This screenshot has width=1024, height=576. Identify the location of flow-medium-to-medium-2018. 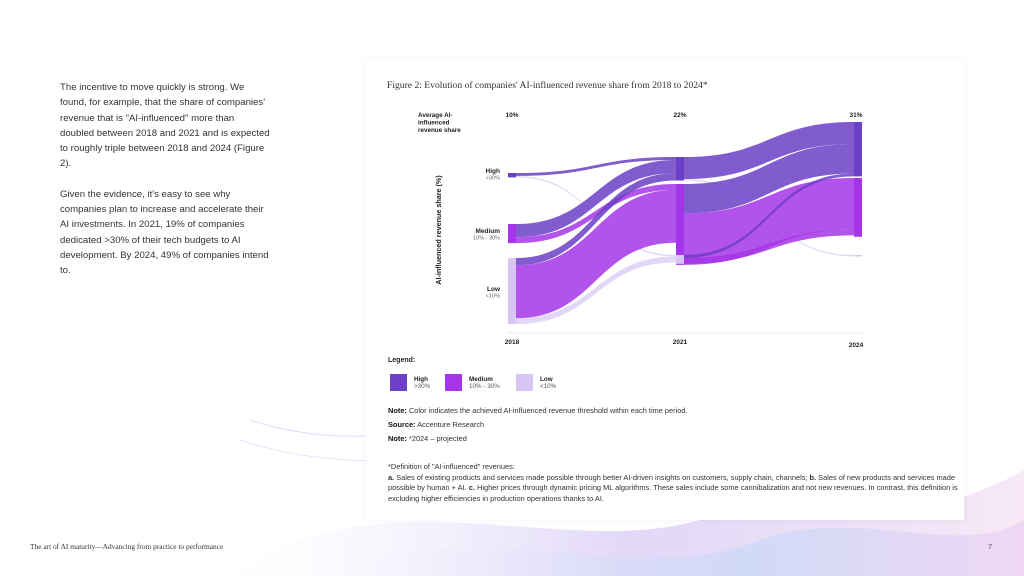
(596, 214).